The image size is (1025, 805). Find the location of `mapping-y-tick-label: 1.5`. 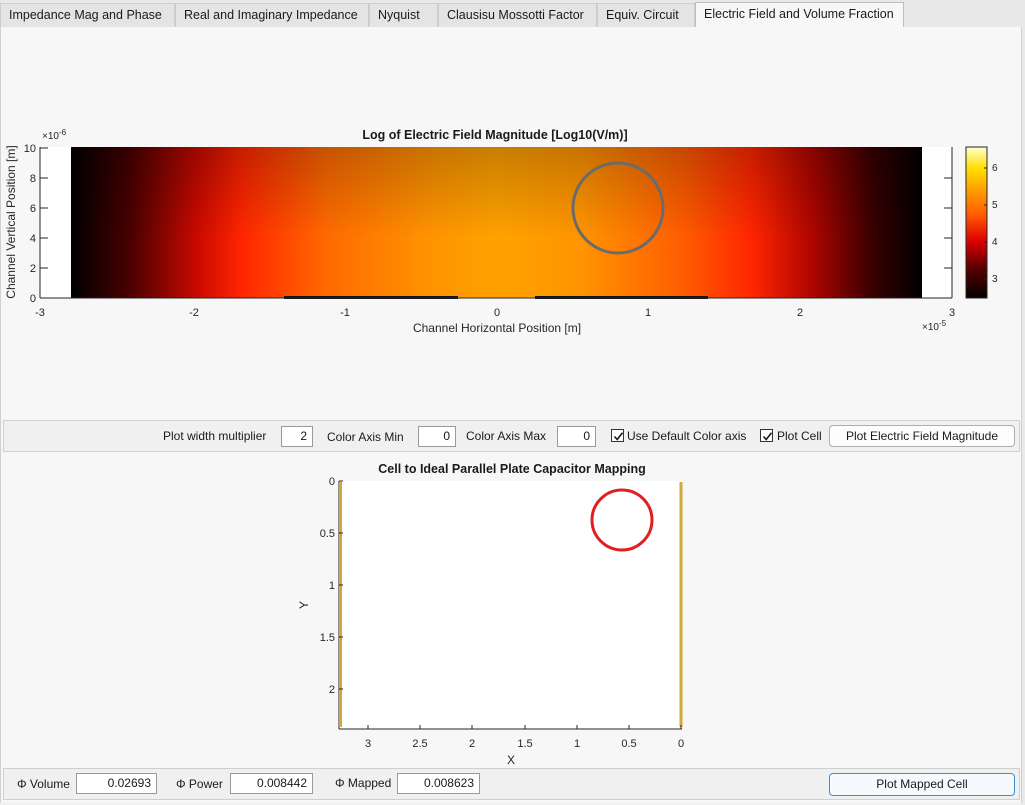

mapping-y-tick-label: 1.5 is located at coordinates (327, 638).